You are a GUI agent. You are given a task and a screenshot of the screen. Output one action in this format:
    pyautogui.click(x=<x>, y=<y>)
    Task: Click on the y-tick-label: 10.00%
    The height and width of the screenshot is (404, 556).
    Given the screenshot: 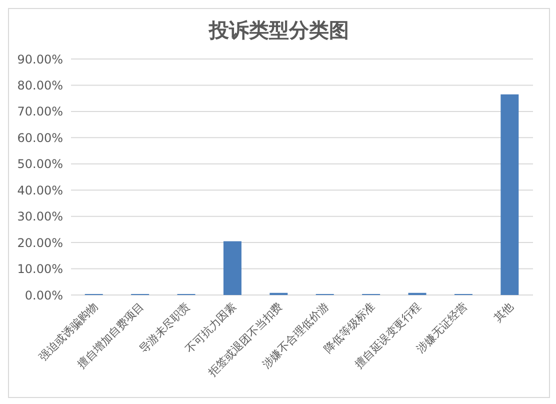 What is the action you would take?
    pyautogui.click(x=40, y=269)
    